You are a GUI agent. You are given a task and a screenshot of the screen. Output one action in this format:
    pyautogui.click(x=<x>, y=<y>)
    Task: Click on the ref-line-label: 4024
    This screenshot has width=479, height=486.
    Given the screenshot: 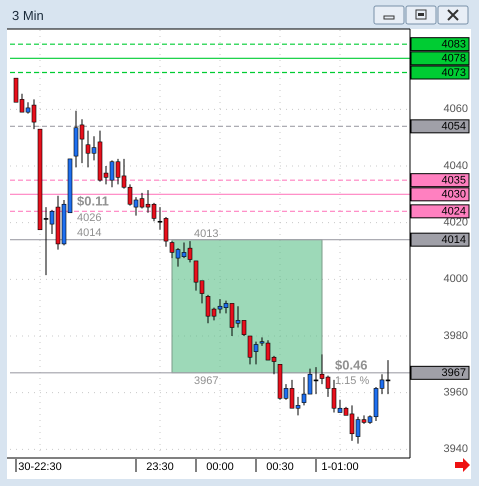 What is the action you would take?
    pyautogui.click(x=454, y=212)
    